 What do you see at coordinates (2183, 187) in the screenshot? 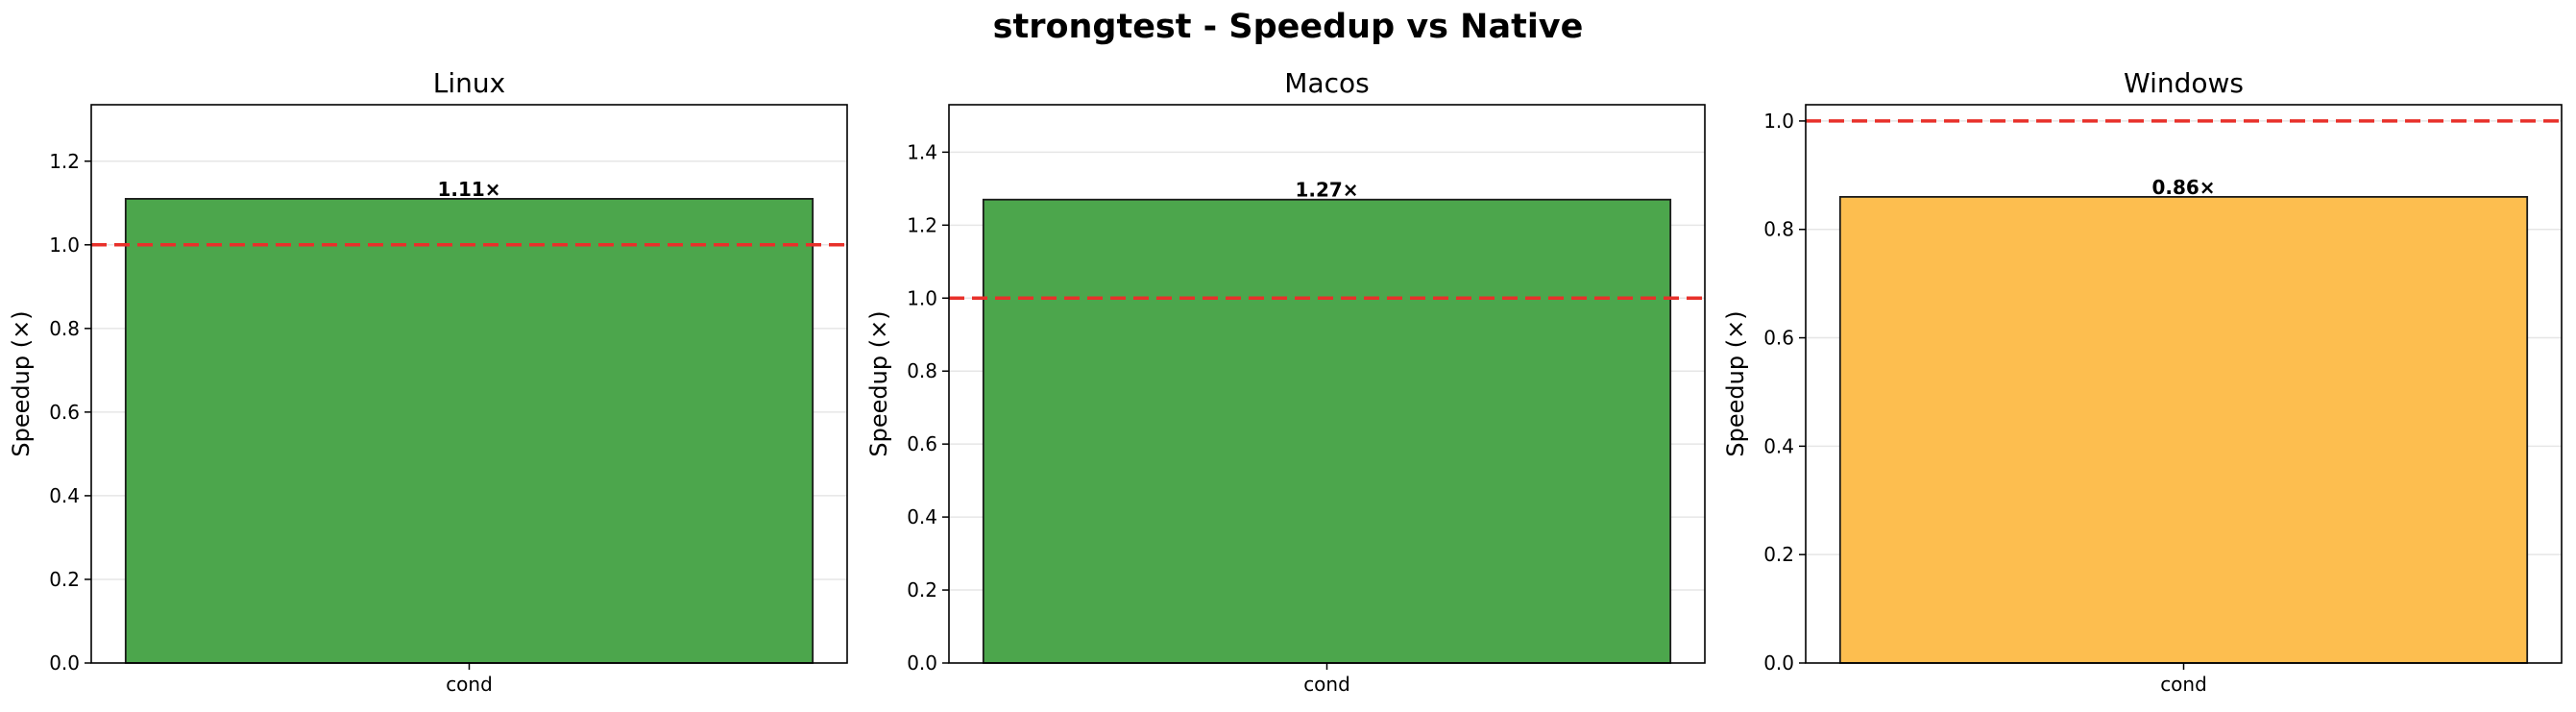
I see `bar-value-label: 0.86×` at bounding box center [2183, 187].